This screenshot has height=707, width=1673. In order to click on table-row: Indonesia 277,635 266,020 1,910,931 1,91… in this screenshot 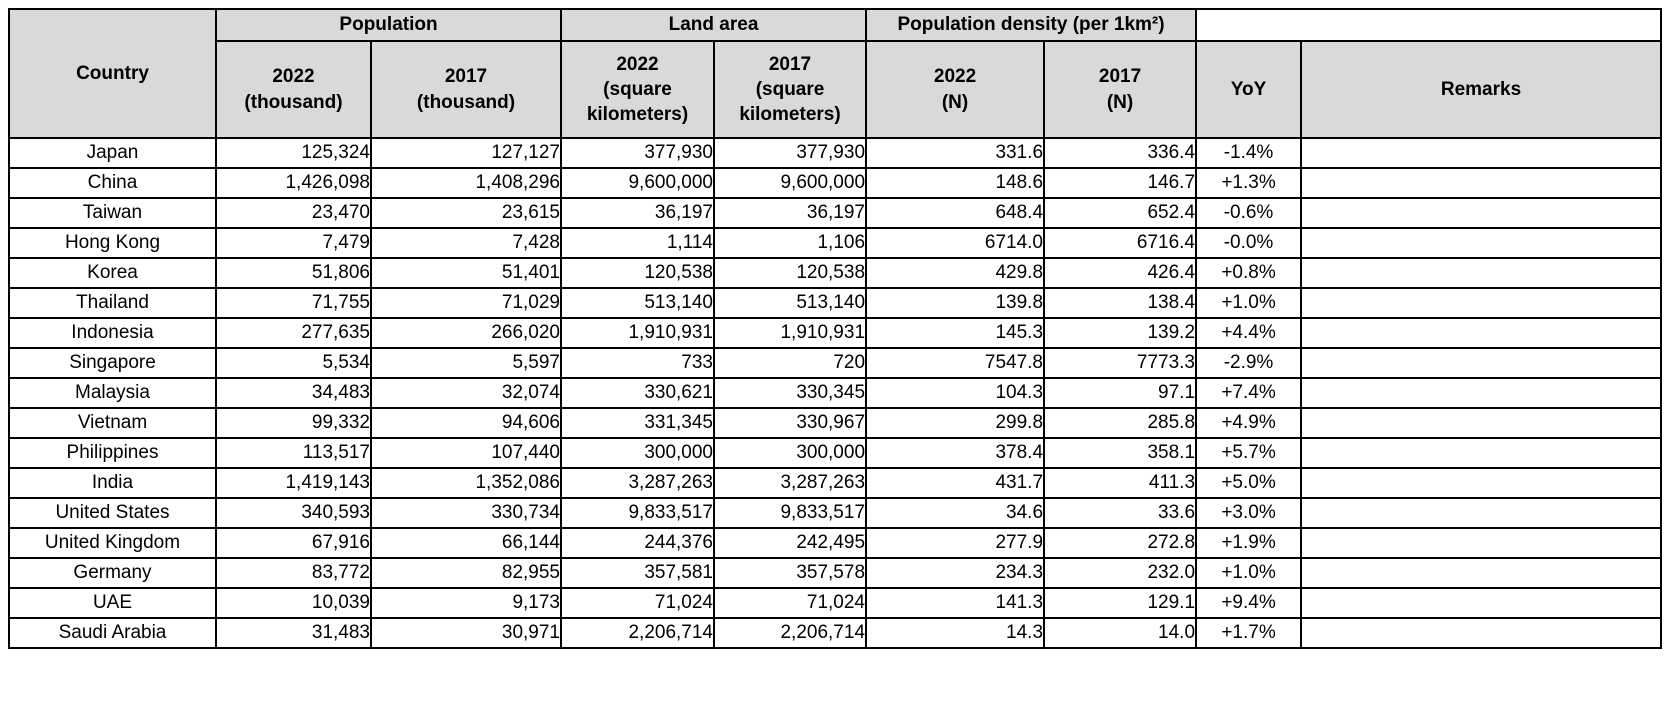, I will do `click(835, 333)`.